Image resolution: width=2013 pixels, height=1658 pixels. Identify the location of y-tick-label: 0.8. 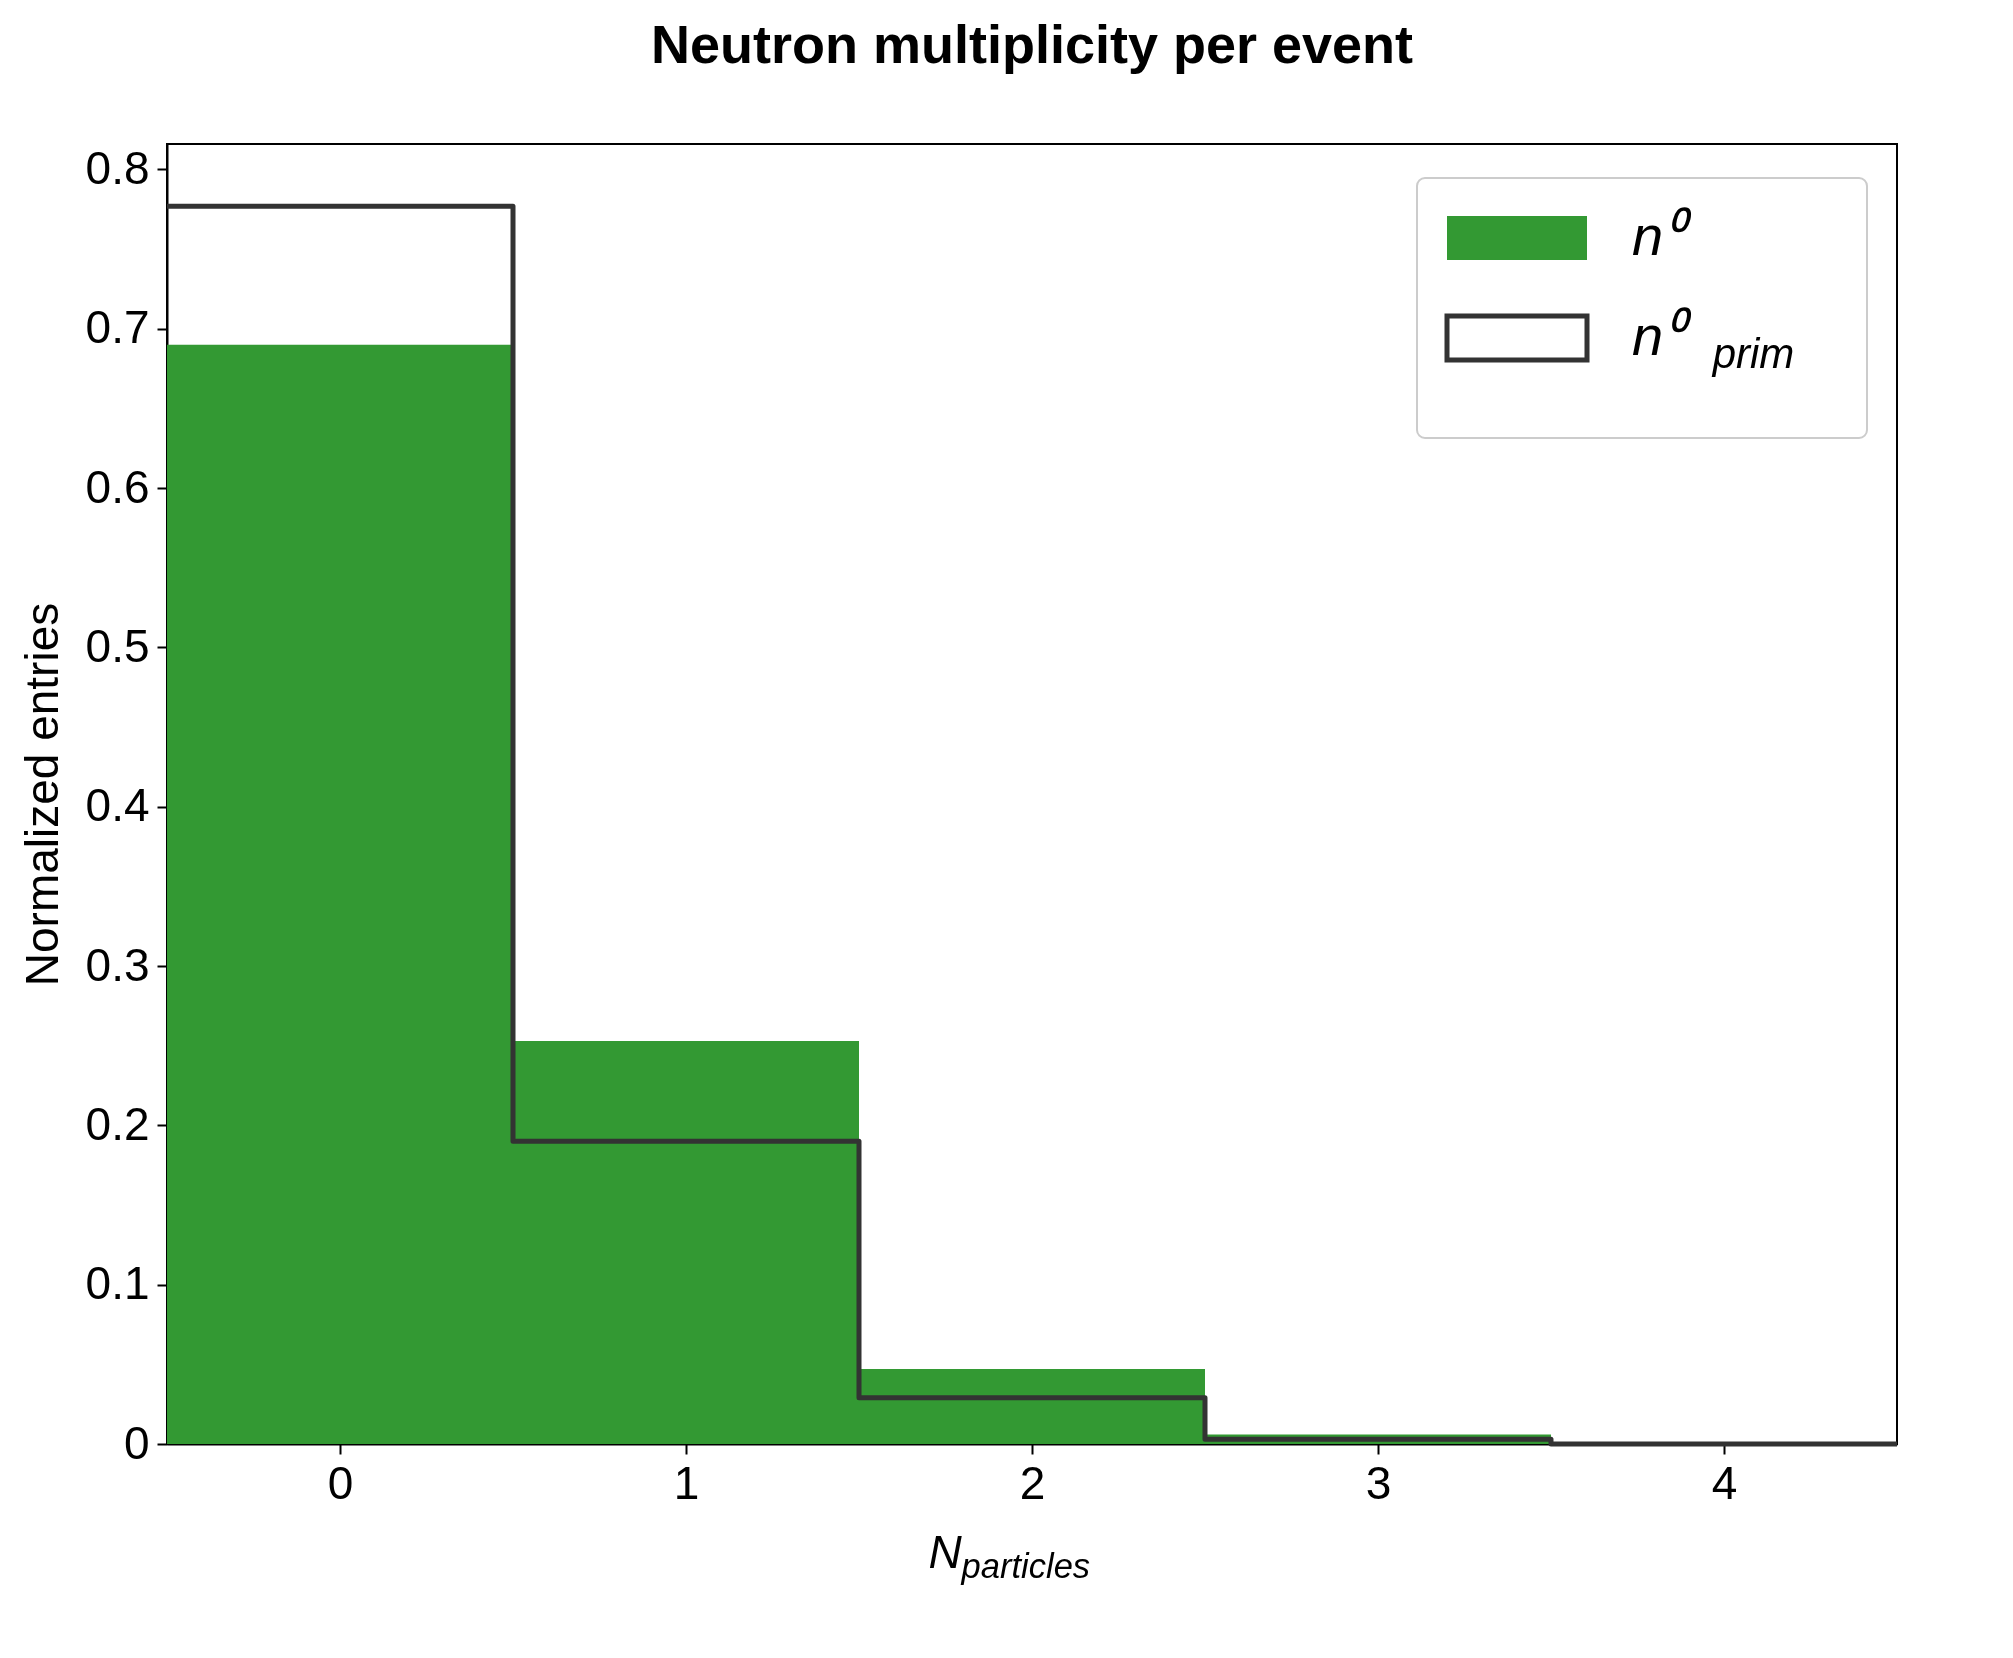
(117, 167).